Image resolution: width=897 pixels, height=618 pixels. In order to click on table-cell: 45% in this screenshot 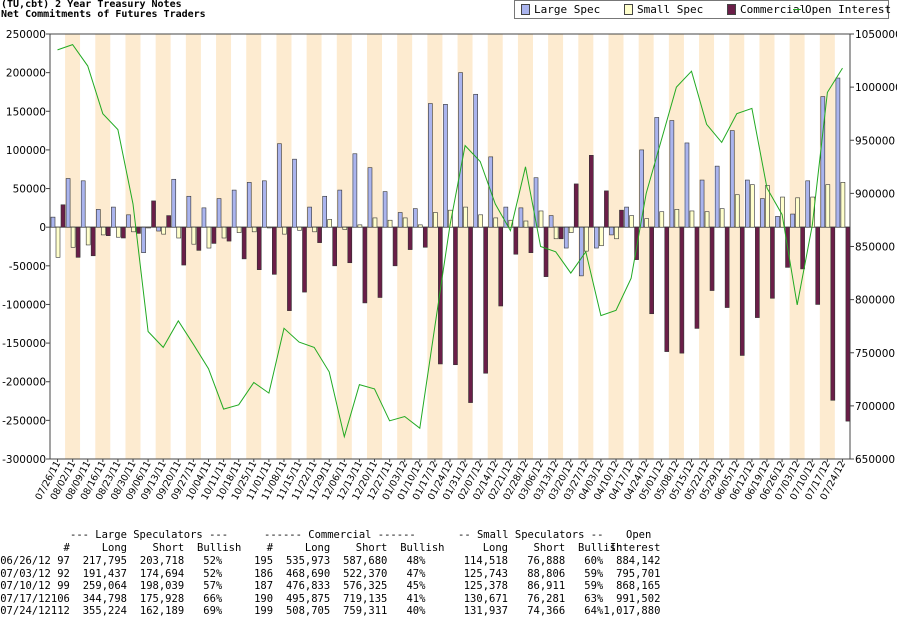, I will do `click(416, 586)`.